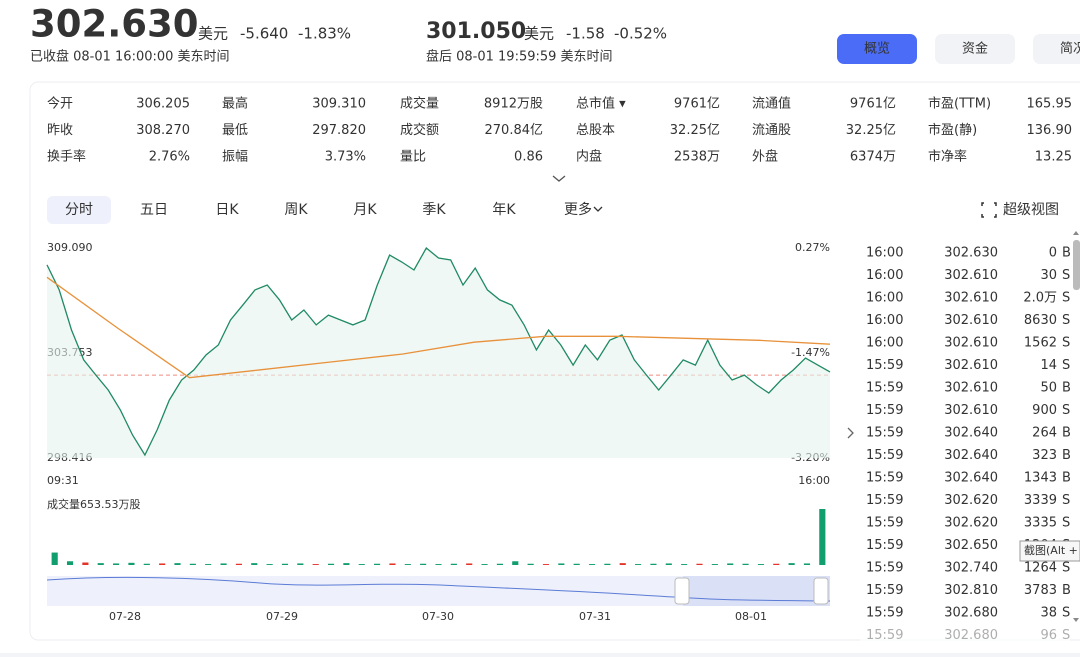 The image size is (1080, 657). I want to click on after-change: -1.58, so click(585, 34).